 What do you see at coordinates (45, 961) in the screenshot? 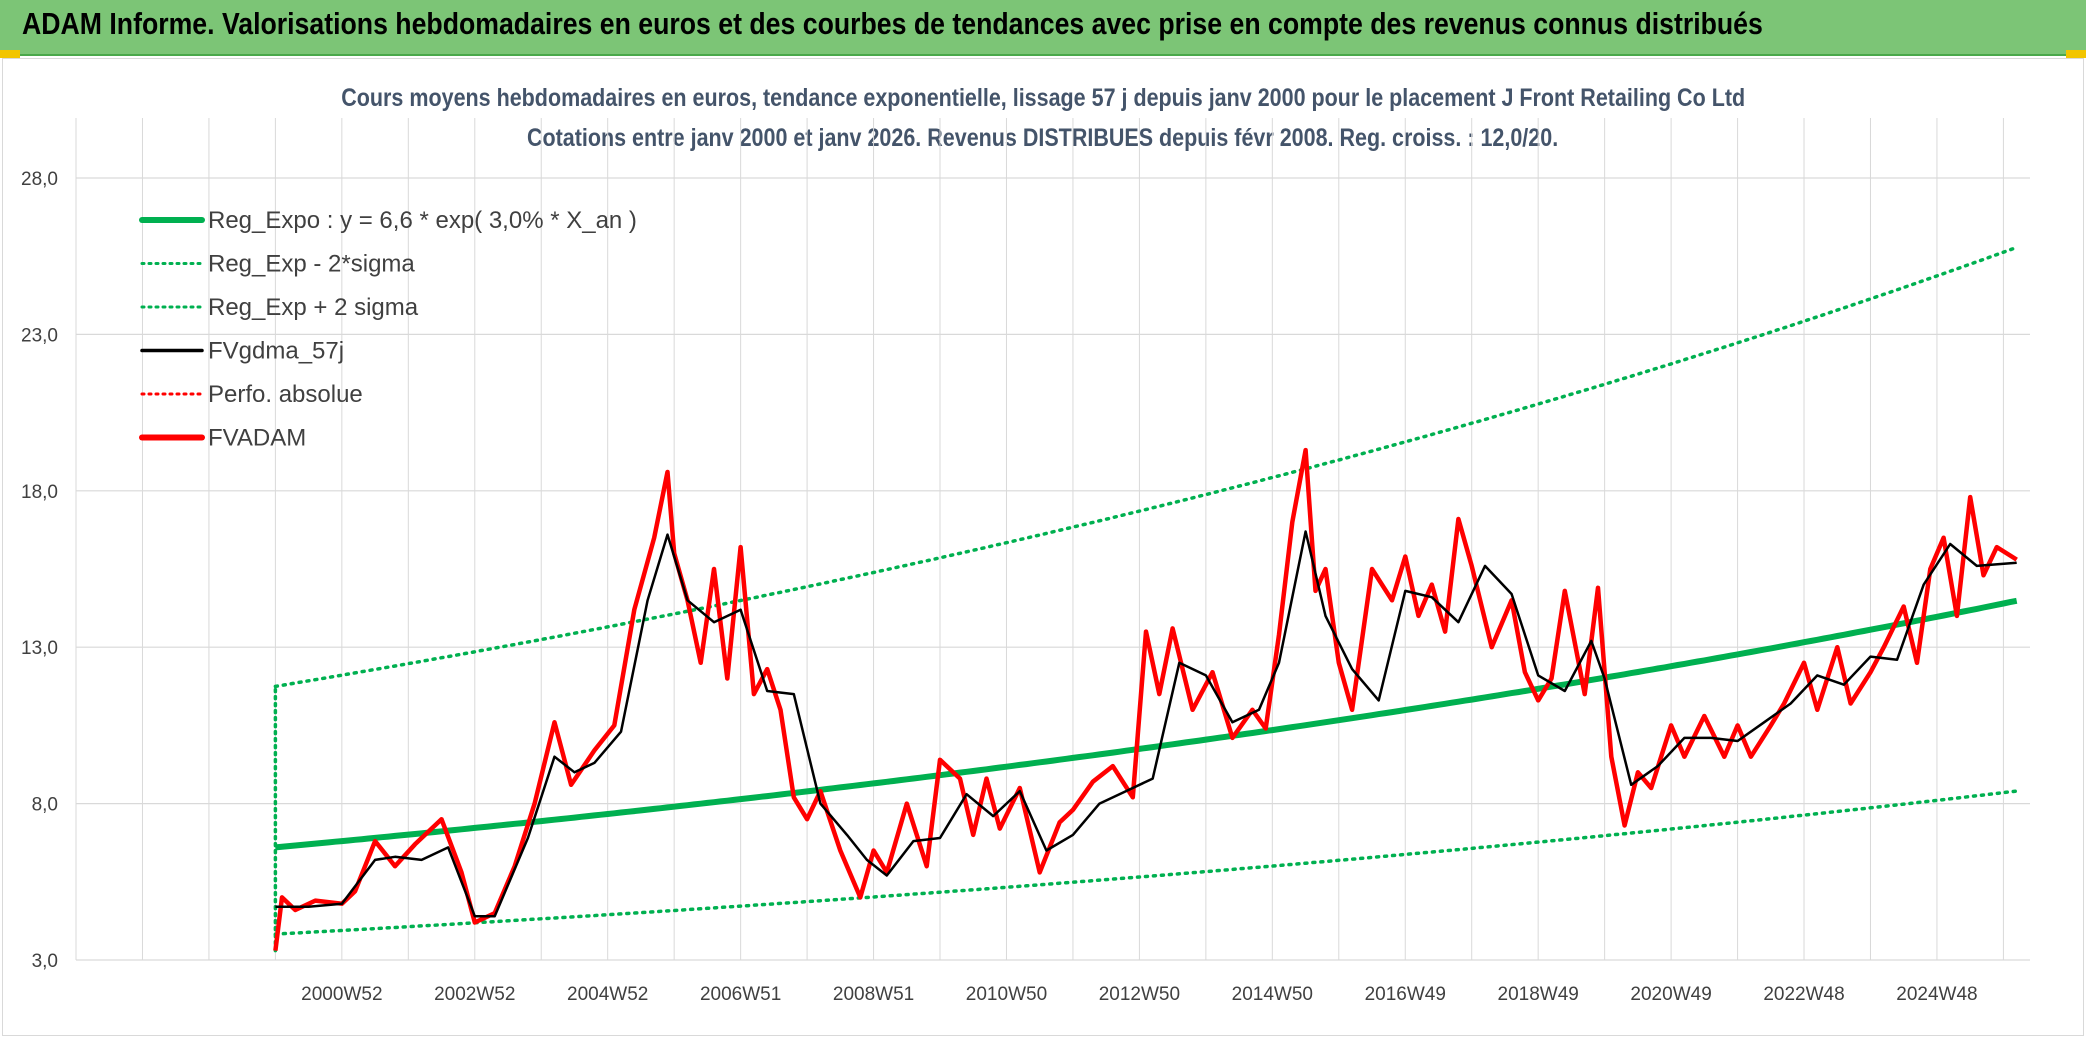
I see `y-tick-label: 3,0` at bounding box center [45, 961].